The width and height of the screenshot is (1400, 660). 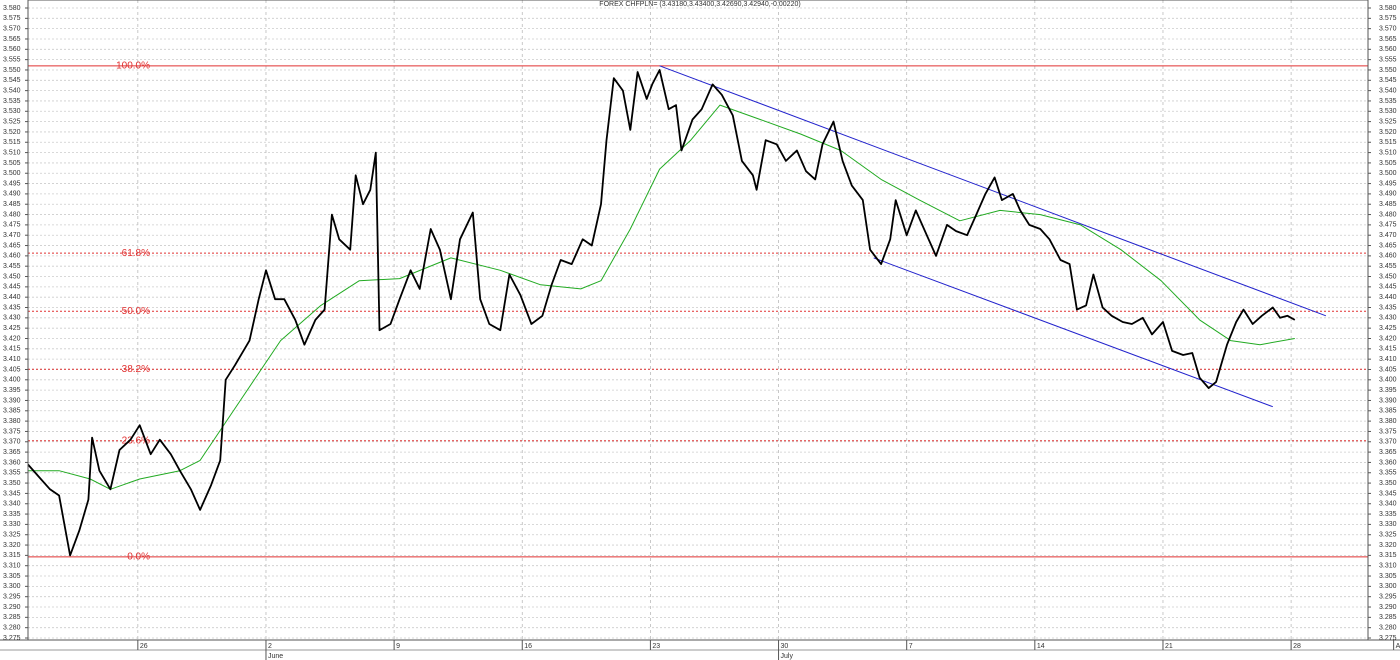 What do you see at coordinates (136, 311) in the screenshot?
I see `level-label: 50.0%` at bounding box center [136, 311].